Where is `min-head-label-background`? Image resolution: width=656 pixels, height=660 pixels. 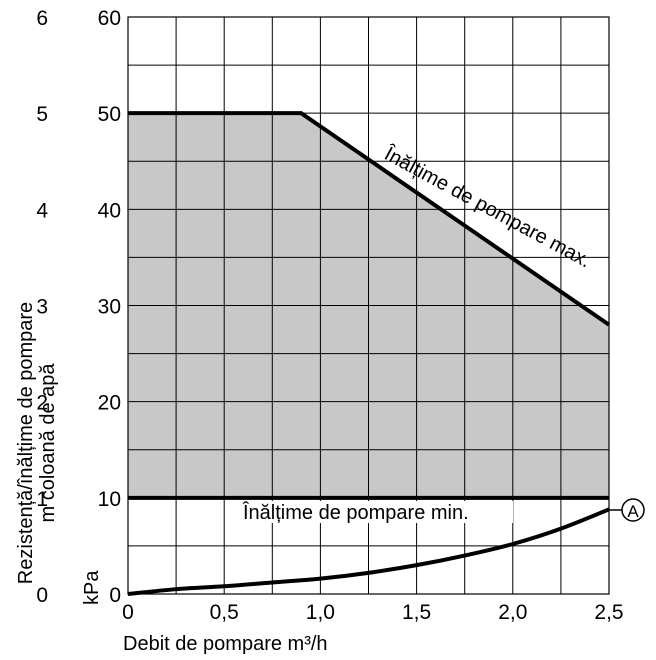 min-head-label-background is located at coordinates (377, 512).